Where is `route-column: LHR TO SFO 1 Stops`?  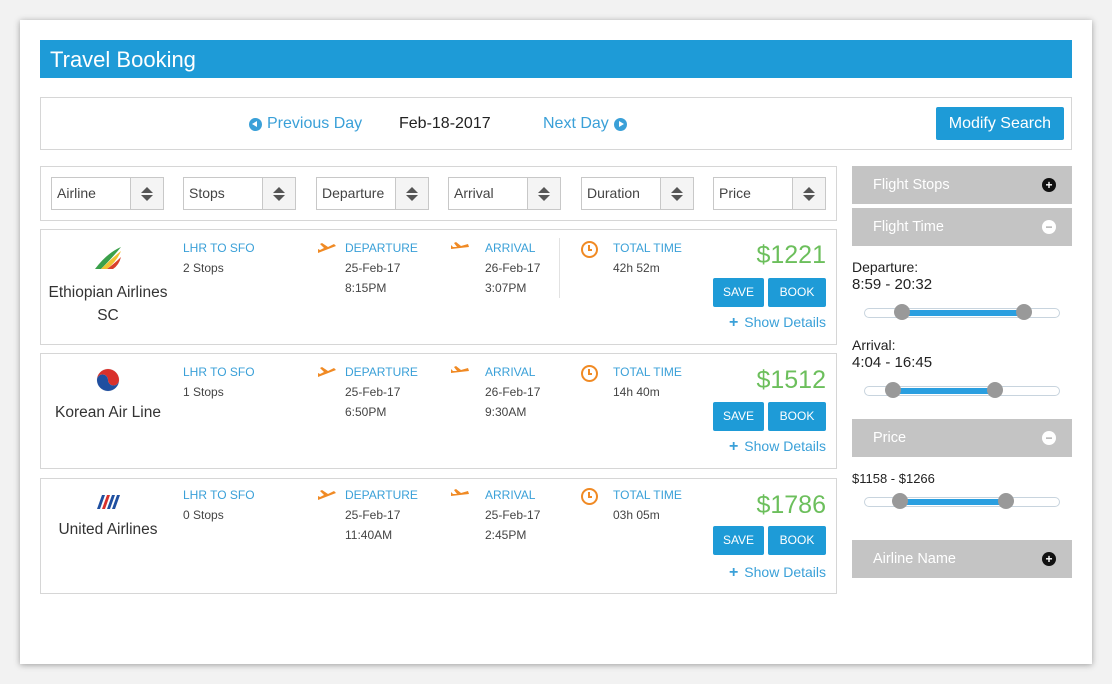 route-column: LHR TO SFO 1 Stops is located at coordinates (219, 382).